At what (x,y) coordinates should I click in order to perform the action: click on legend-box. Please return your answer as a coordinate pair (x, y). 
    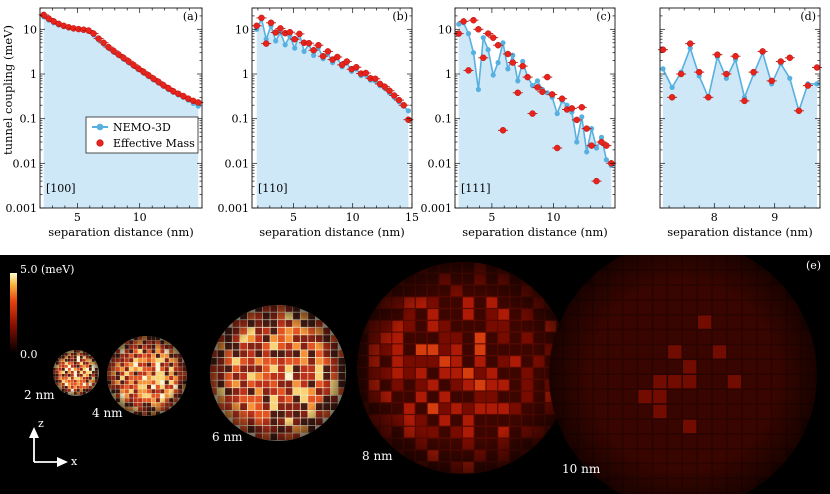
    Looking at the image, I should click on (142, 135).